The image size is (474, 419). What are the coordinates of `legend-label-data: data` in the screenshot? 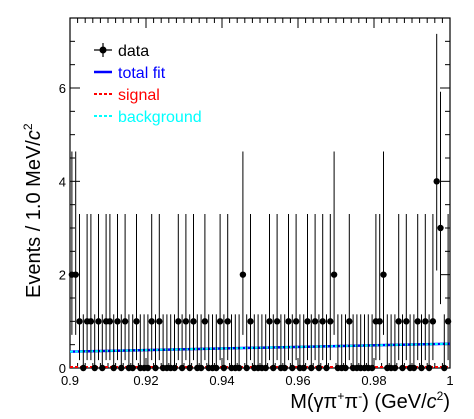 It's located at (133, 51).